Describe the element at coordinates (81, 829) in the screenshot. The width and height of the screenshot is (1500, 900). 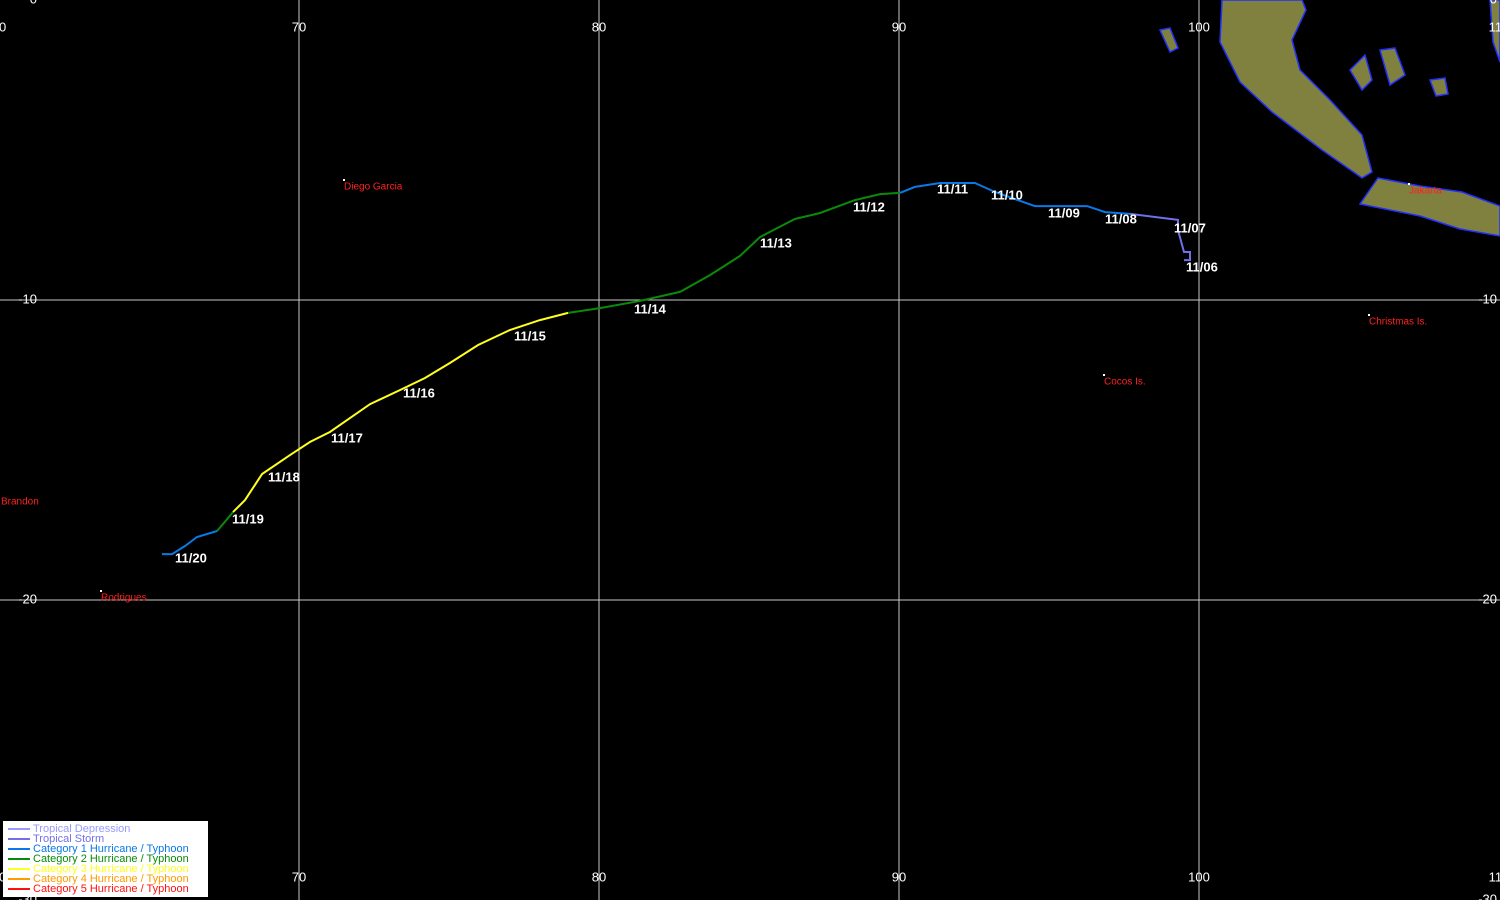
I see `legend-label: Tropical Depression` at that location.